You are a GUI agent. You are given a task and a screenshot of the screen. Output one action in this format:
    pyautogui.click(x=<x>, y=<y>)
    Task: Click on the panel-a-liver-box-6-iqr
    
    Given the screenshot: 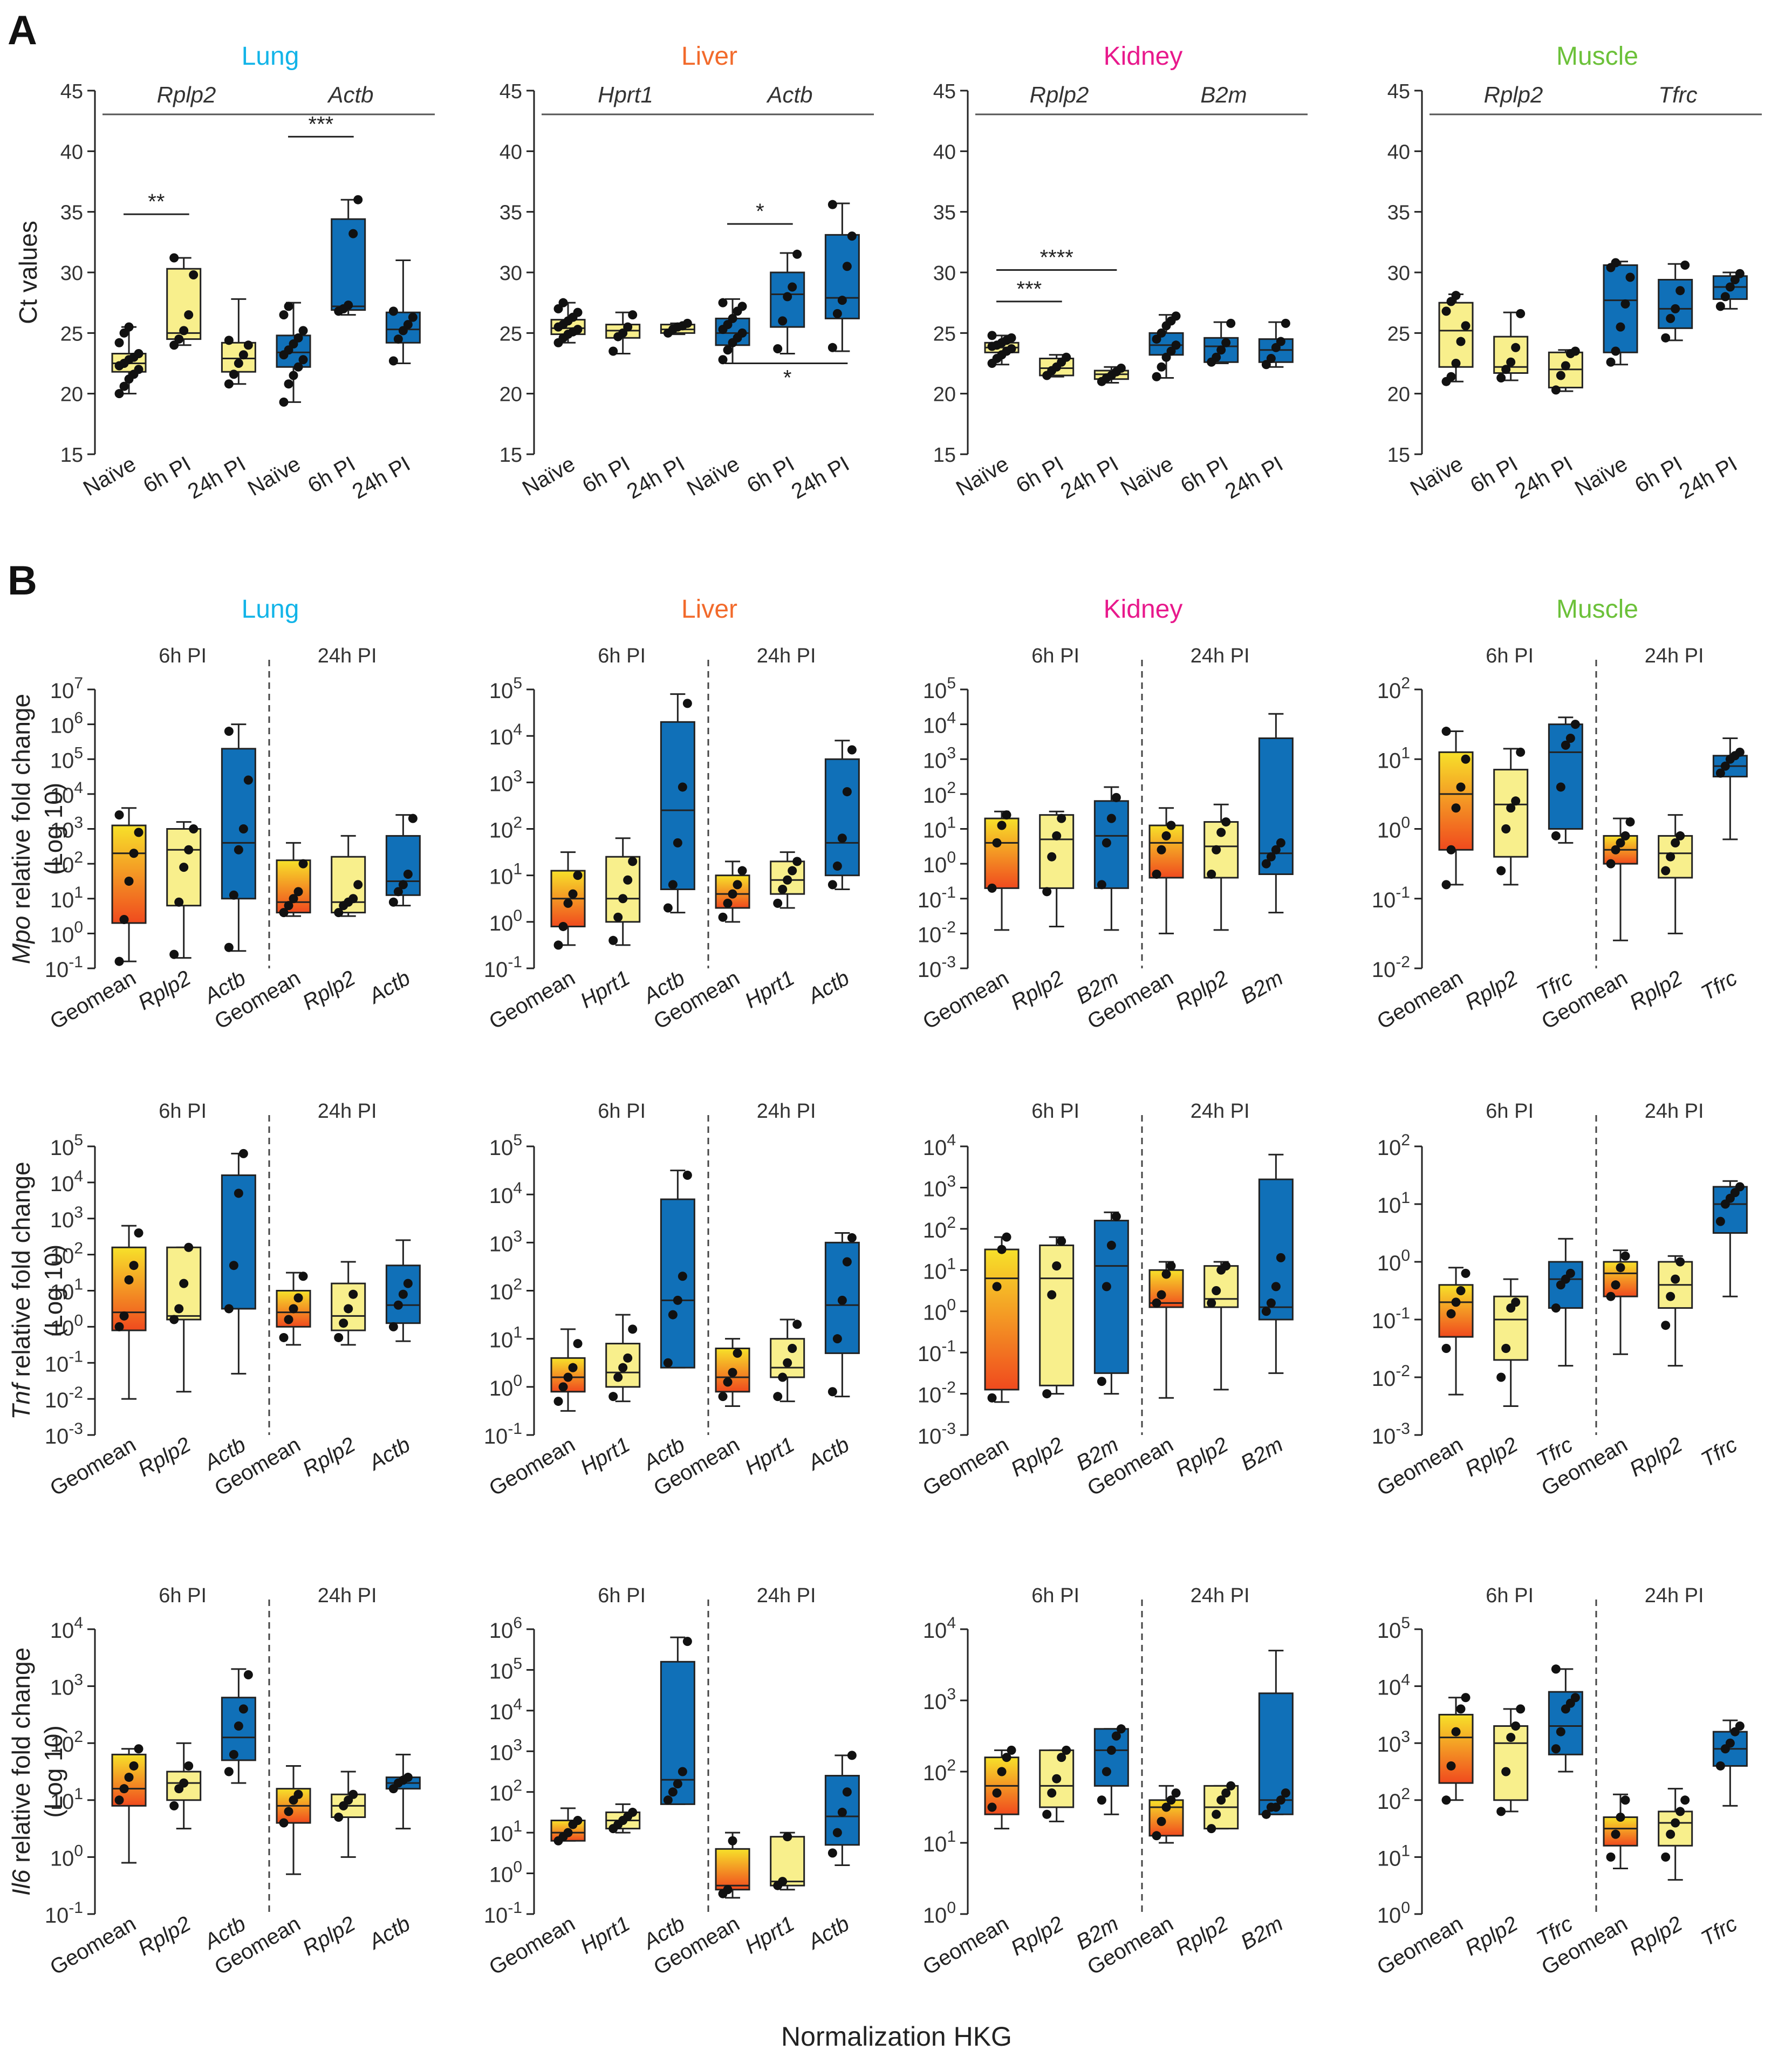 What is the action you would take?
    pyautogui.click(x=842, y=276)
    